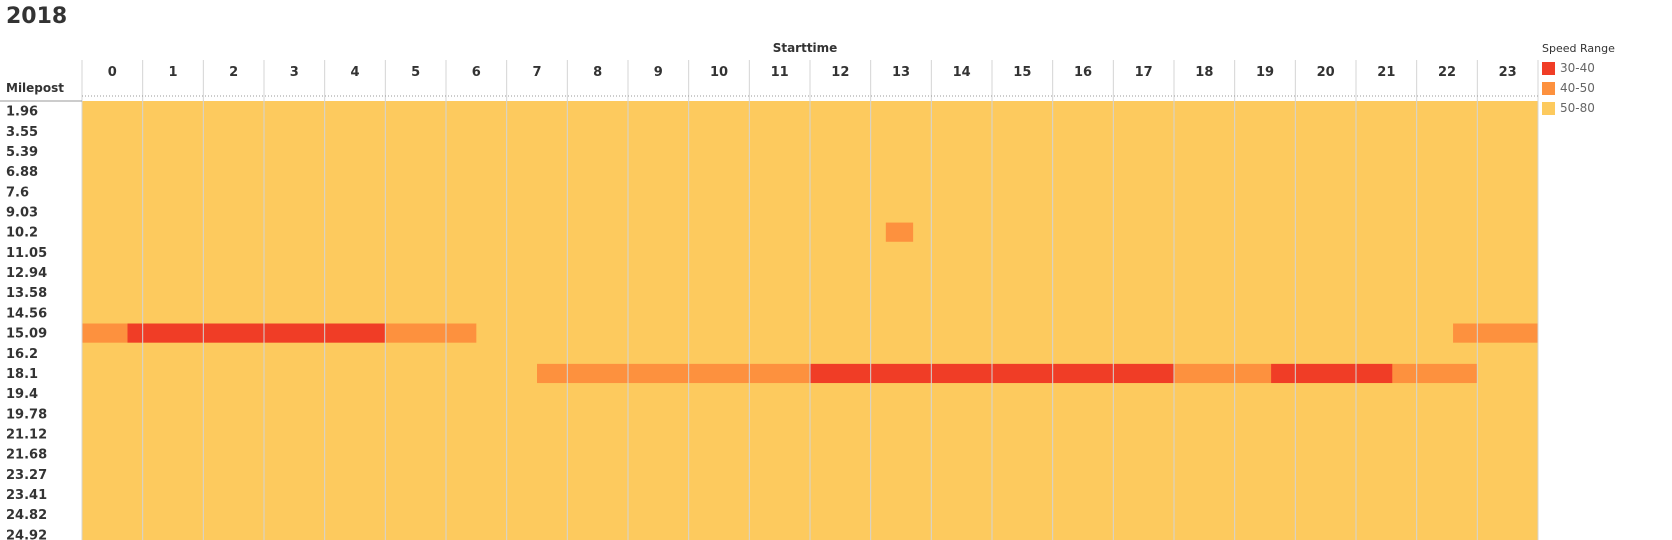 This screenshot has width=1672, height=540. Describe the element at coordinates (1083, 72) in the screenshot. I see `x-tick-label: 16` at that location.